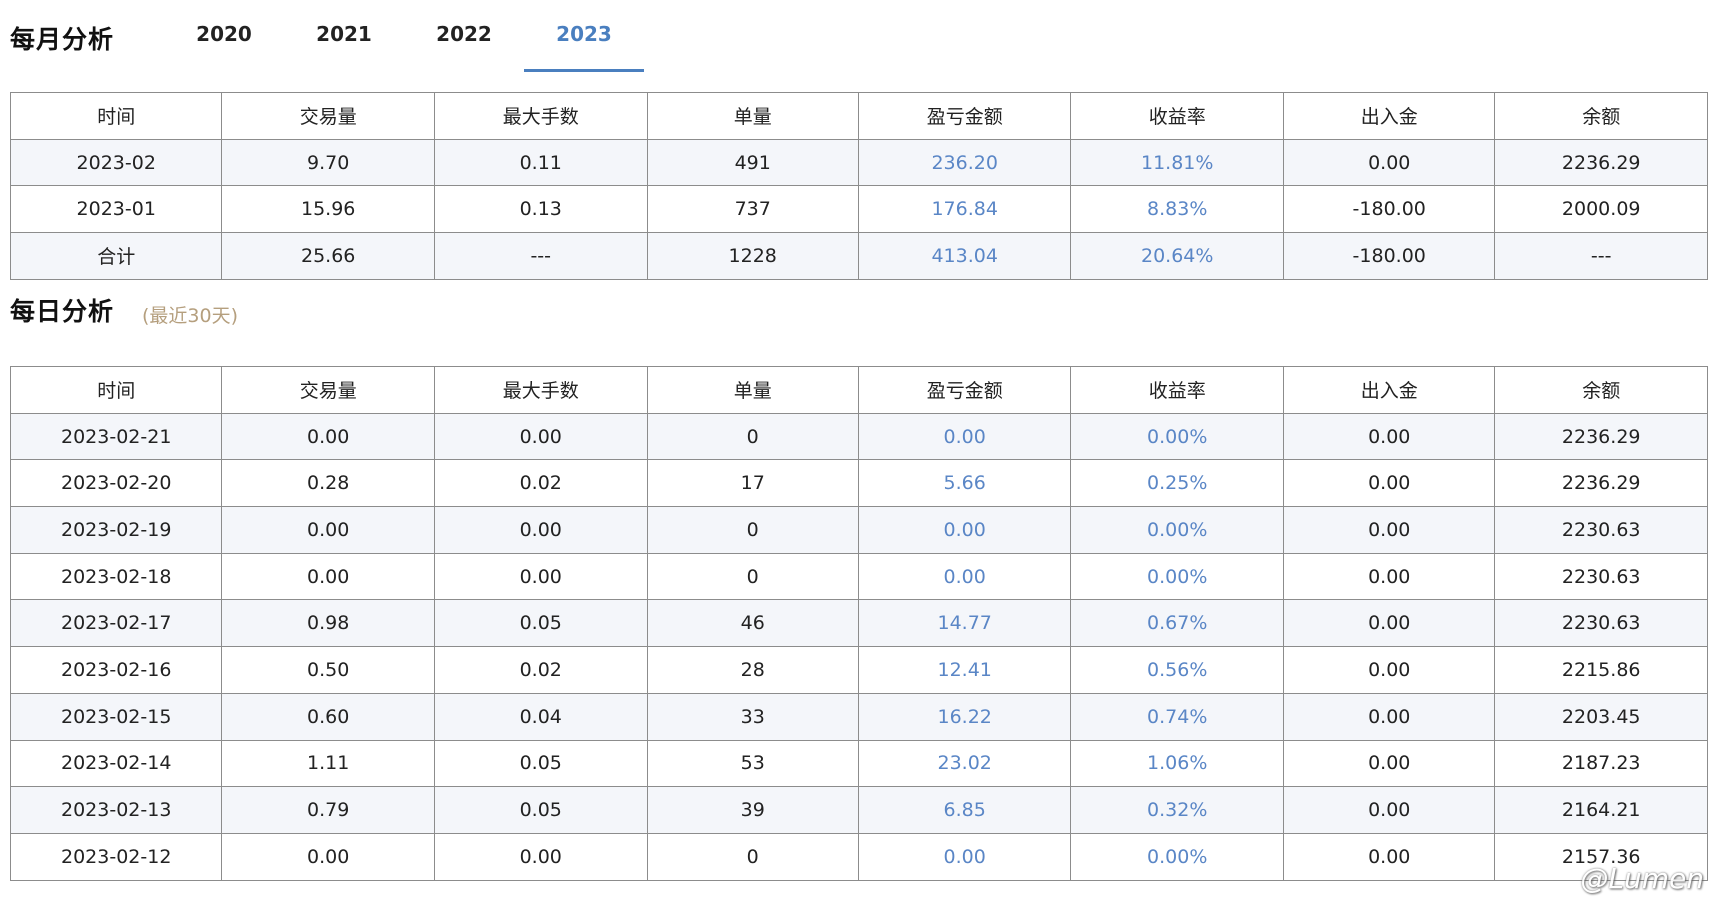 Image resolution: width=1716 pixels, height=921 pixels. Describe the element at coordinates (328, 483) in the screenshot. I see `cell-volume: 0.28` at that location.